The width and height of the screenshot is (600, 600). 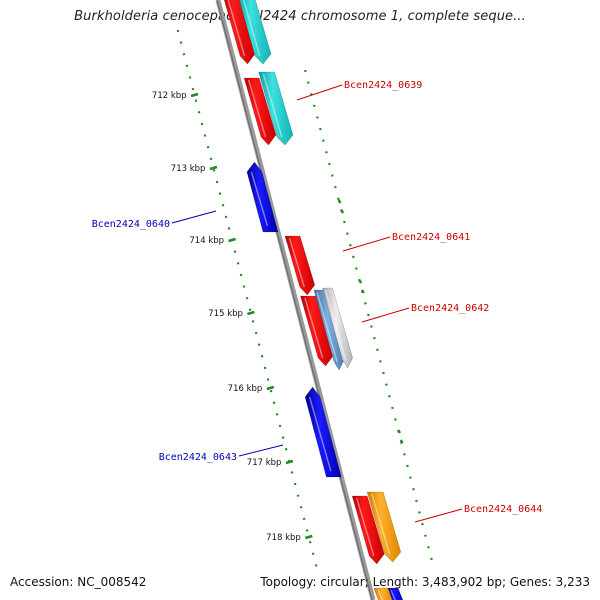 I want to click on gene-callout: Bcen2424_0640, so click(x=154, y=220).